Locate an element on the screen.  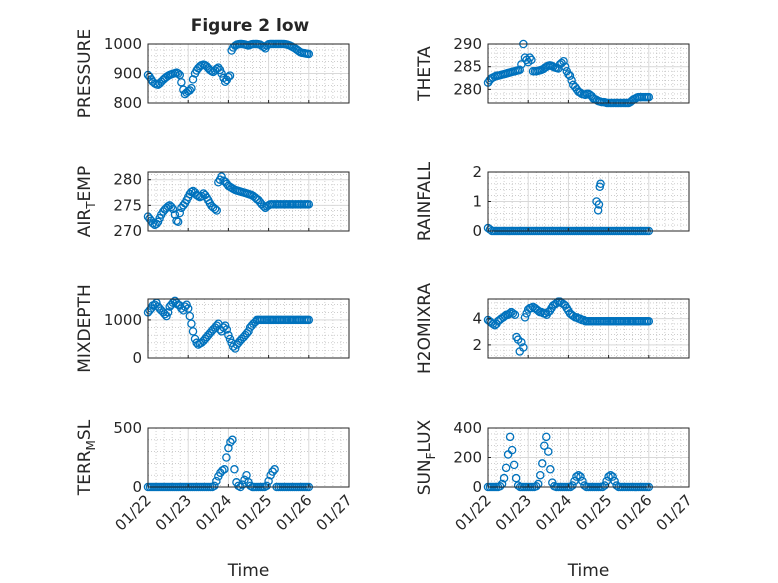
y-axis-label-main: TERR is located at coordinates (85, 473).